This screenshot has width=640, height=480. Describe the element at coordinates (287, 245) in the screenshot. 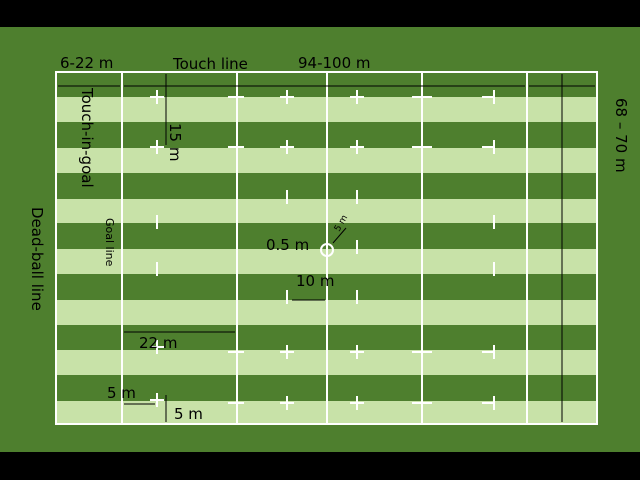

I see `center-spot-label: 0.5 m` at that location.